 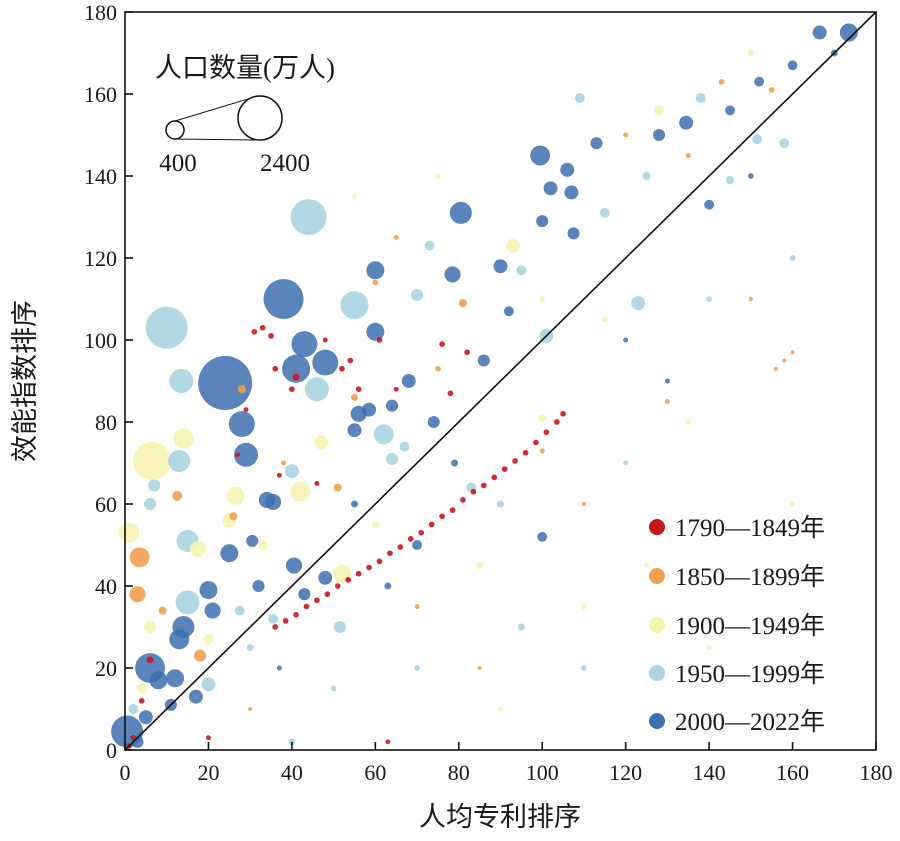 What do you see at coordinates (100, 176) in the screenshot?
I see `y-tick-label: 140` at bounding box center [100, 176].